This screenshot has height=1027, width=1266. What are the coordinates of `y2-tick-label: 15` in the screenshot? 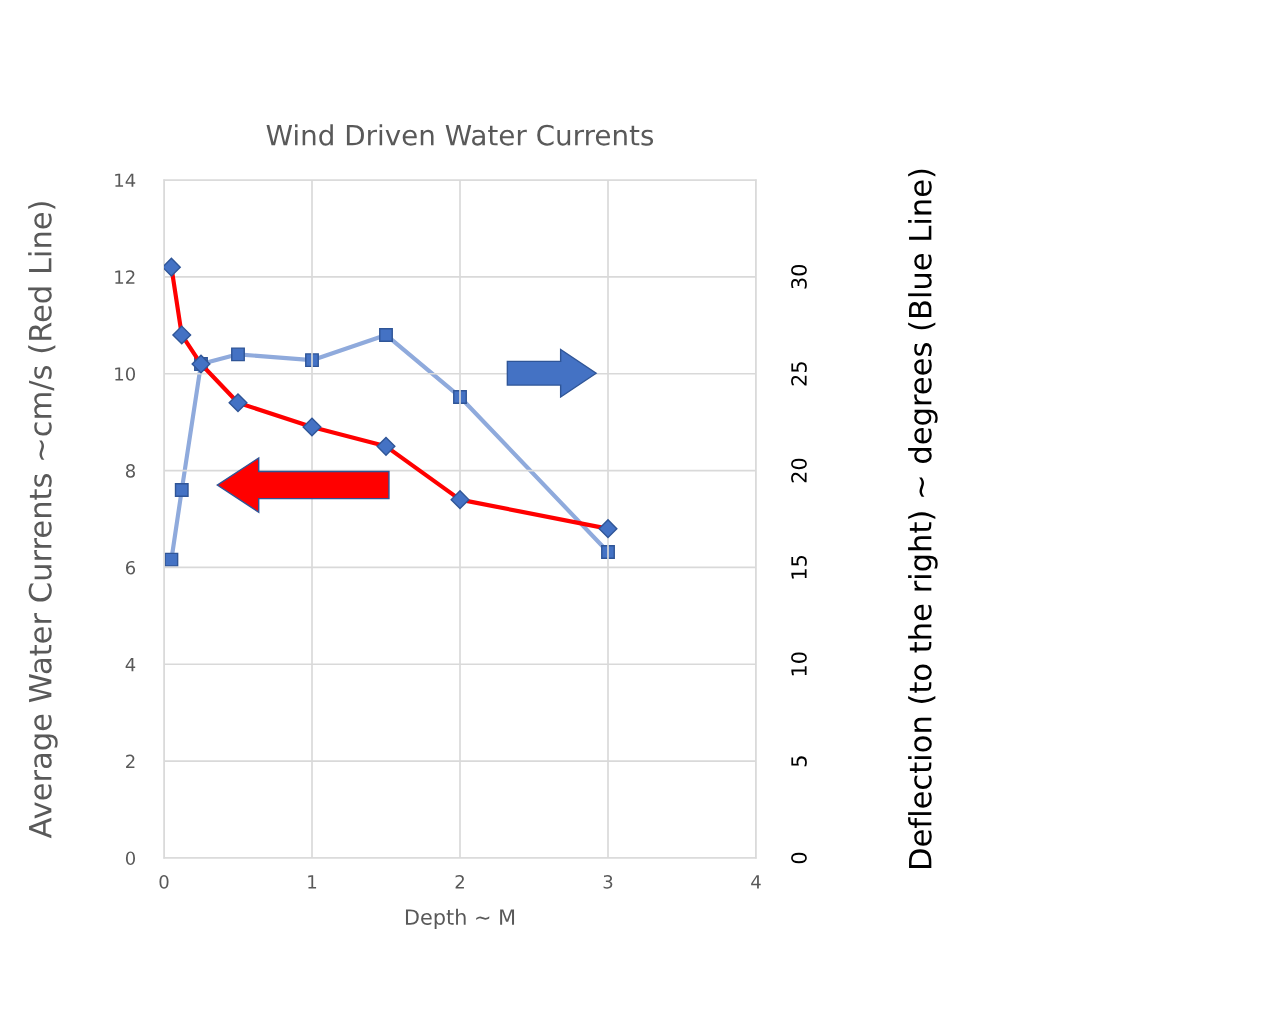 It's located at (799, 567).